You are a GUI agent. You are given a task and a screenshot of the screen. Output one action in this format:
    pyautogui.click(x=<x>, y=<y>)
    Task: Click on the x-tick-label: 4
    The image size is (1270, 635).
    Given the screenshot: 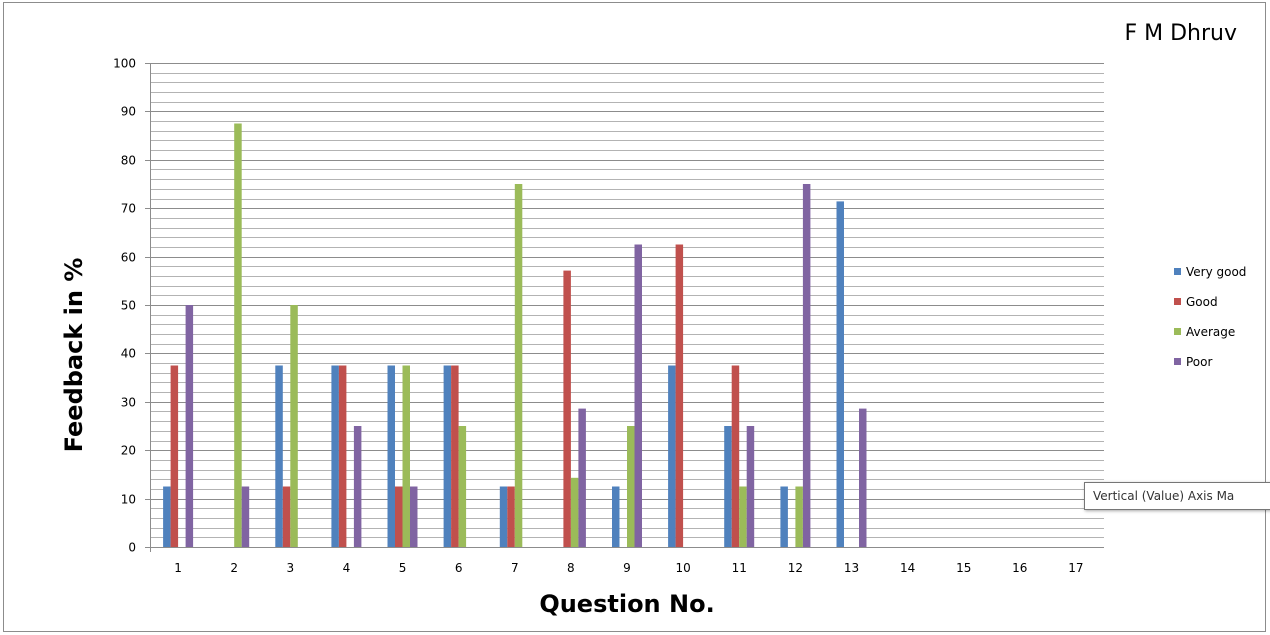 What is the action you would take?
    pyautogui.click(x=347, y=568)
    